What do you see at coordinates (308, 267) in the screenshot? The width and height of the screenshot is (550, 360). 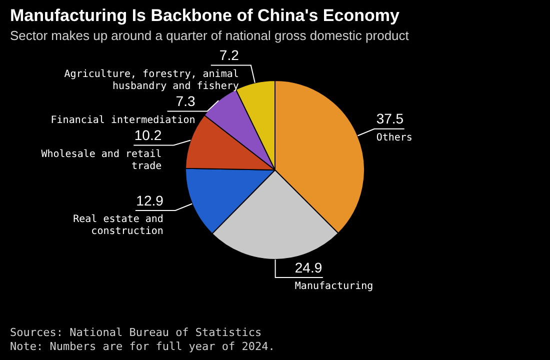 I see `data-label: 24.9` at bounding box center [308, 267].